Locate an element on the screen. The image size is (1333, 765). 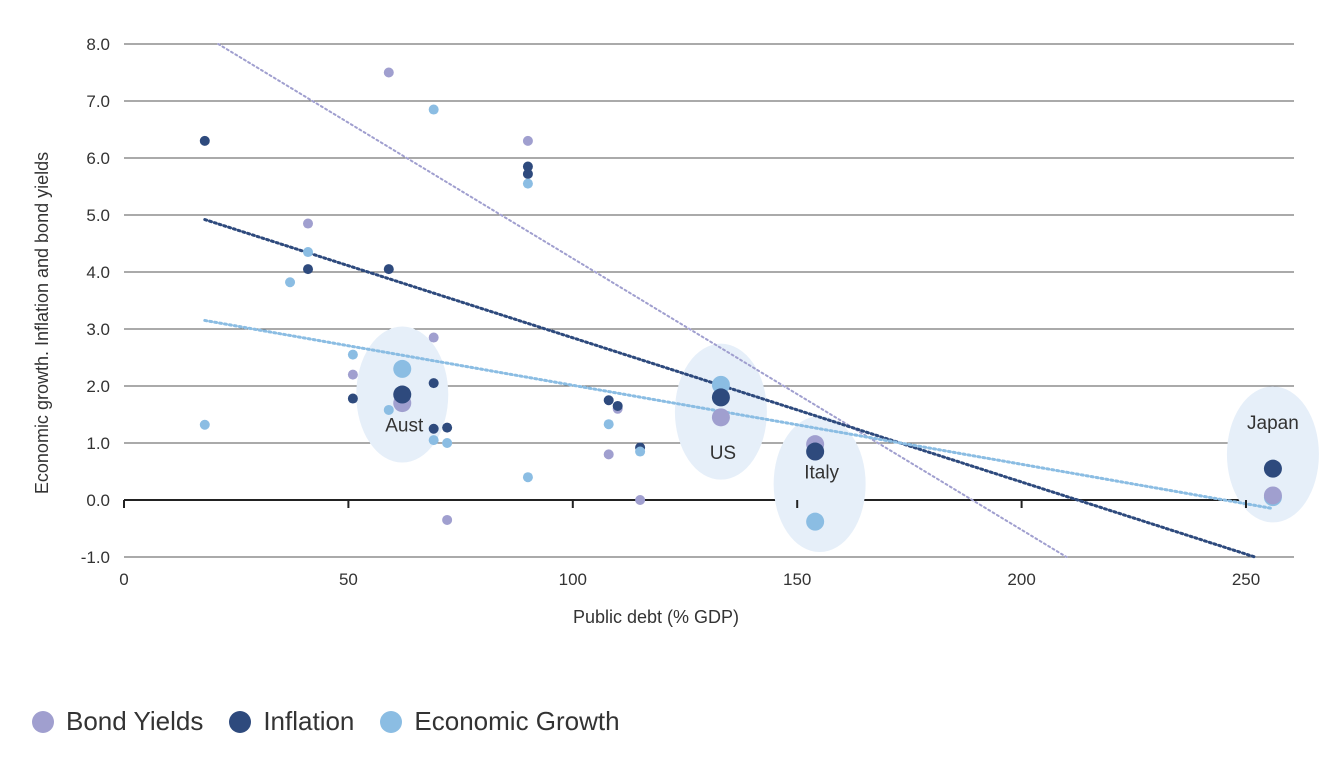
bond-yields-marker-icon is located at coordinates (43, 721).